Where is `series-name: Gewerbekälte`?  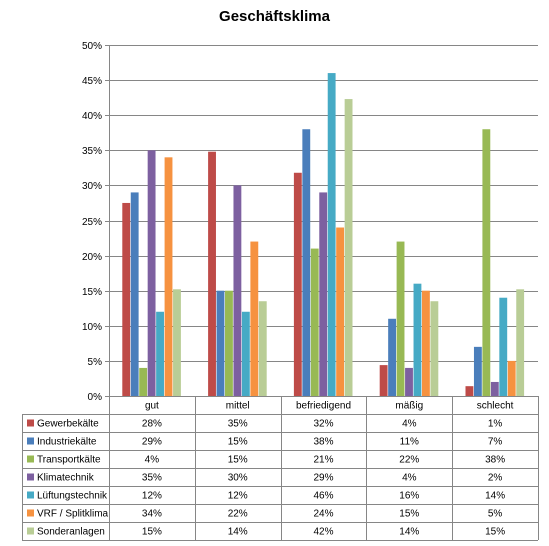
series-name: Gewerbekälte is located at coordinates (68, 424).